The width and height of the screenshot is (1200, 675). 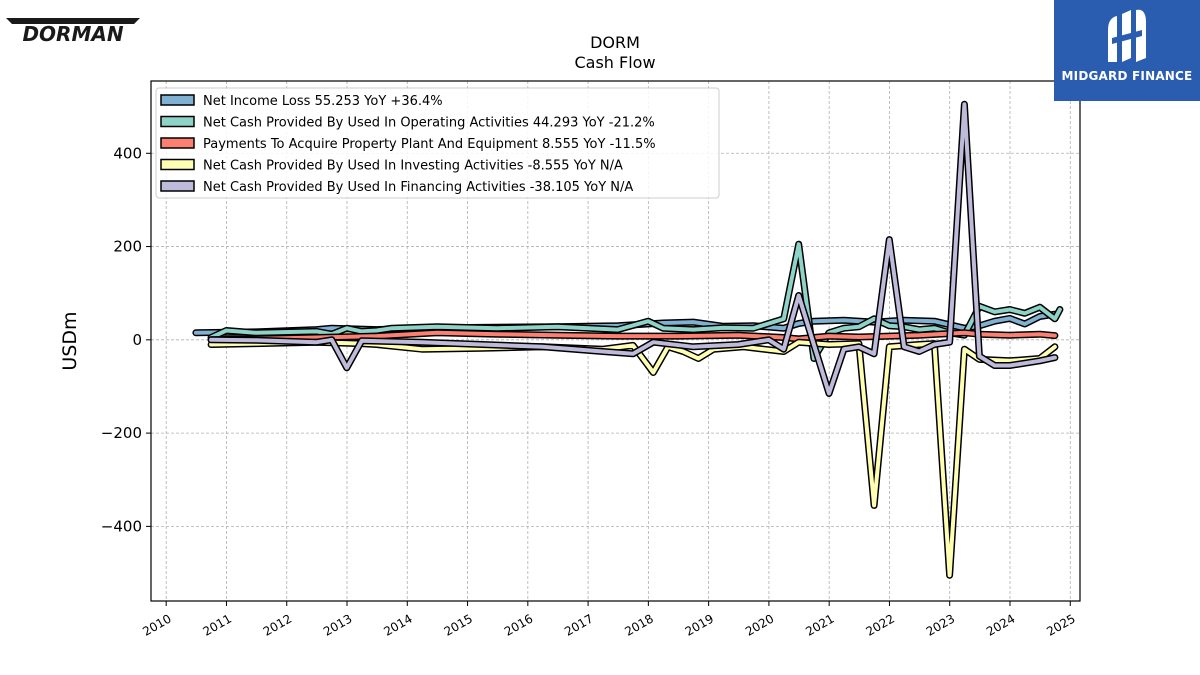 What do you see at coordinates (137, 340) in the screenshot?
I see `y-tick-label: 0` at bounding box center [137, 340].